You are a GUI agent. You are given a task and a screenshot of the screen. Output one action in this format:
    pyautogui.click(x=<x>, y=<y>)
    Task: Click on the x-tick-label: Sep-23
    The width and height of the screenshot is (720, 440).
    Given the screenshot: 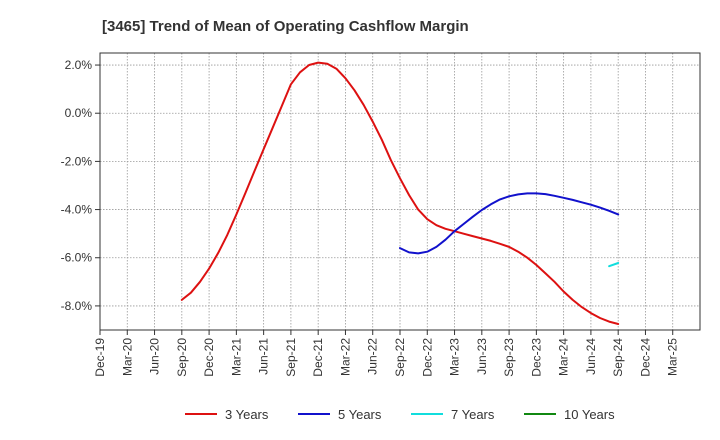 What is the action you would take?
    pyautogui.click(x=509, y=357)
    